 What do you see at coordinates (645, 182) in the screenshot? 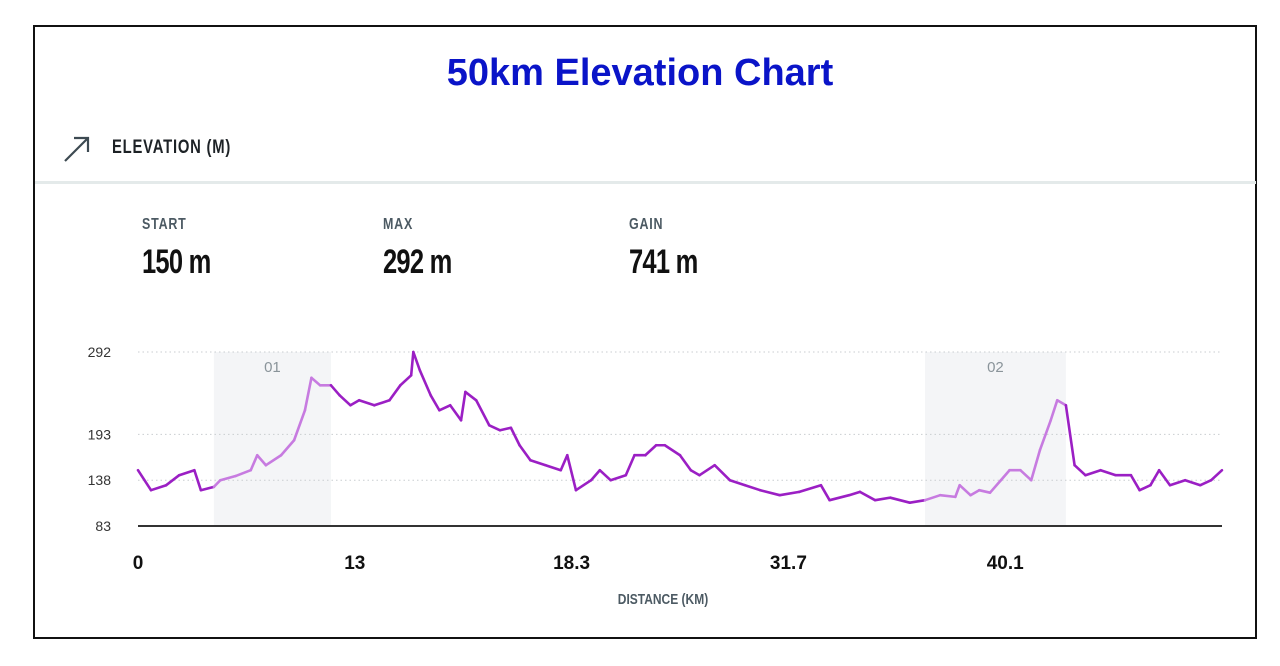
I see `divider` at bounding box center [645, 182].